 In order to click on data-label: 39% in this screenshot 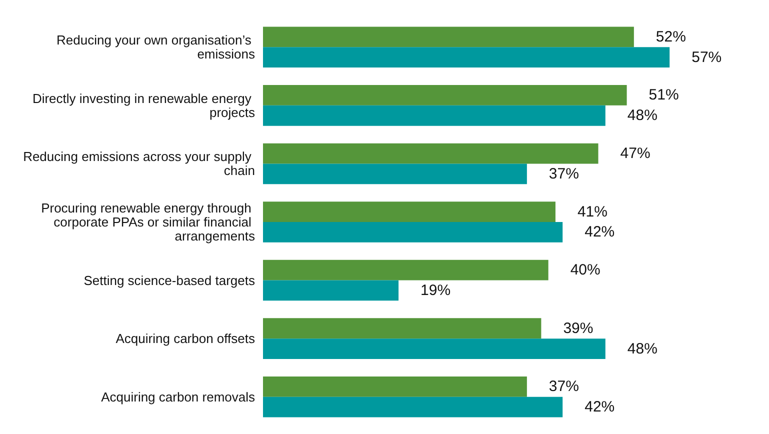, I will do `click(578, 328)`.